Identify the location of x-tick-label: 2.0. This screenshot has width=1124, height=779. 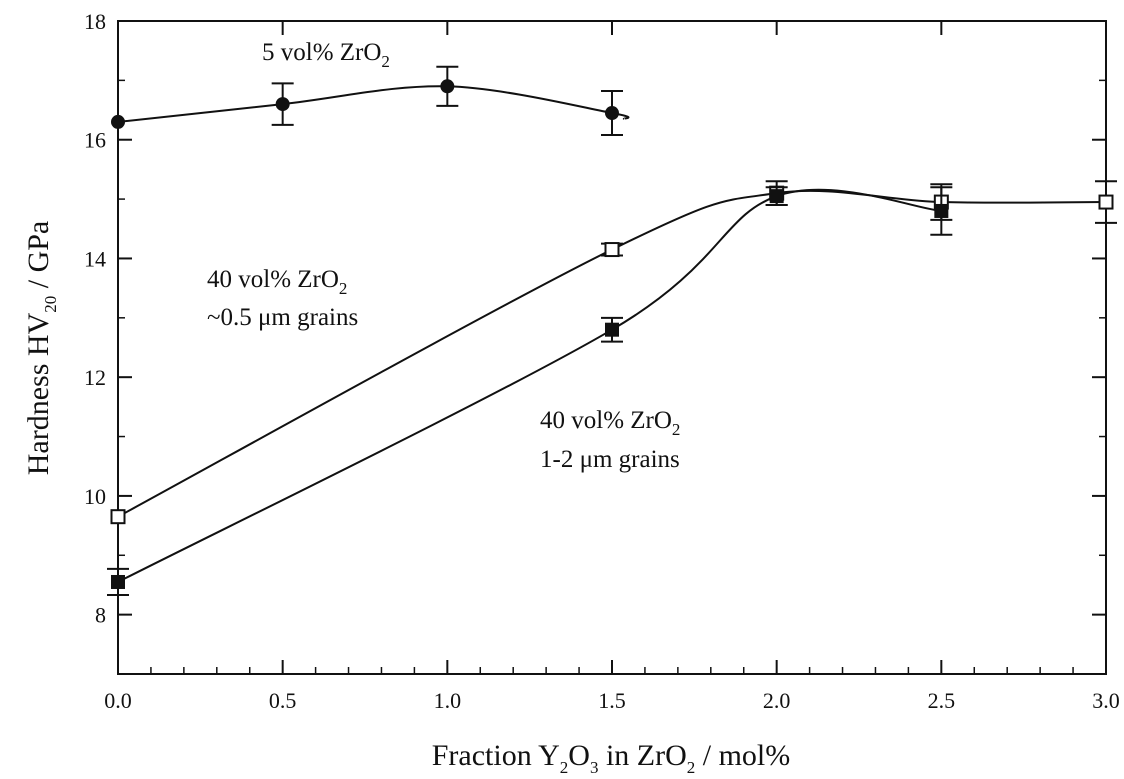
(777, 700).